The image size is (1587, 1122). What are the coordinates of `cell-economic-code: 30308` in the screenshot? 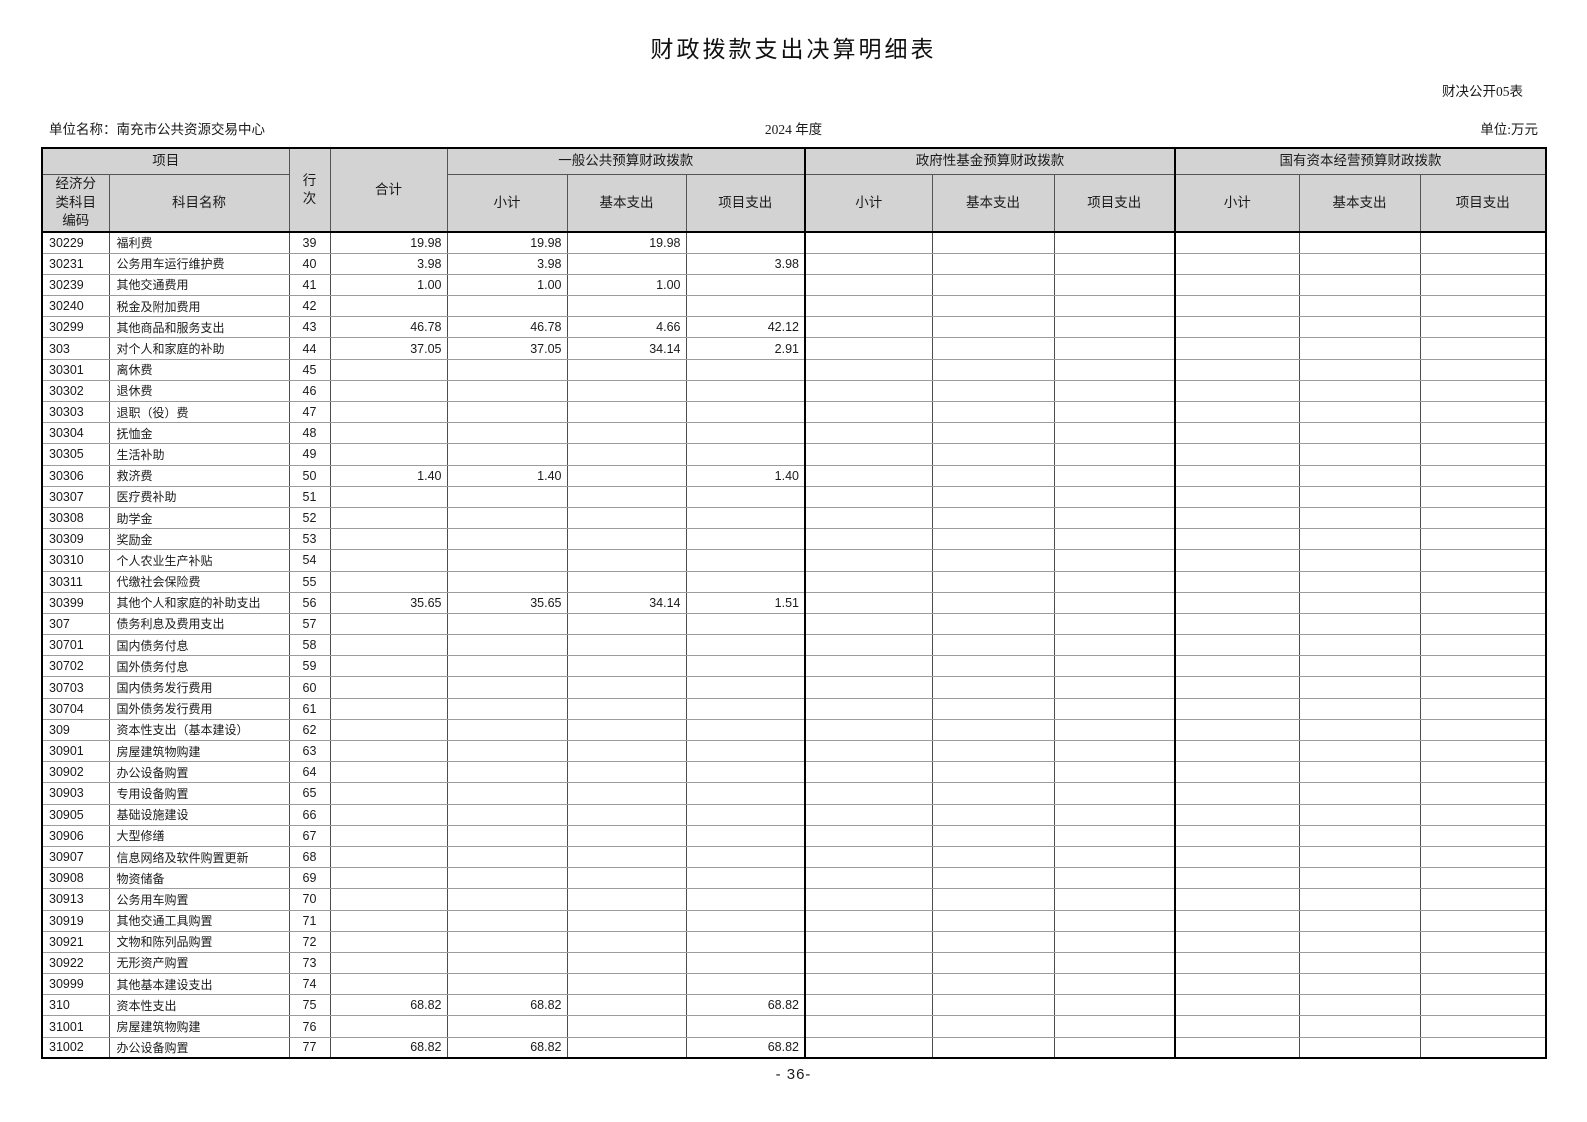 It's located at (75, 518).